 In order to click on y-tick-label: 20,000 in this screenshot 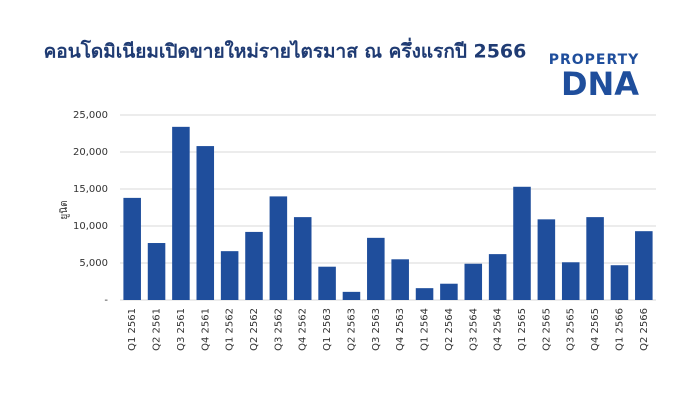, I will do `click(90, 152)`.